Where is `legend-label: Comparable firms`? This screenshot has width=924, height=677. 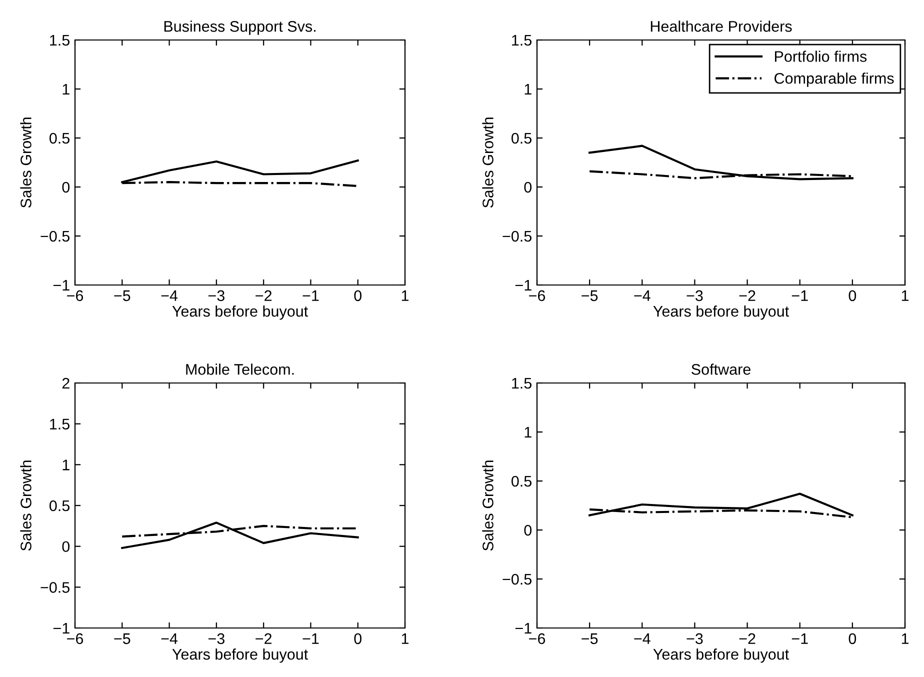
legend-label: Comparable firms is located at coordinates (834, 79).